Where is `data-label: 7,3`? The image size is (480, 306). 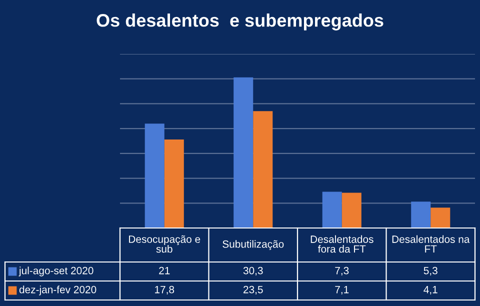
data-label: 7,3 is located at coordinates (342, 271).